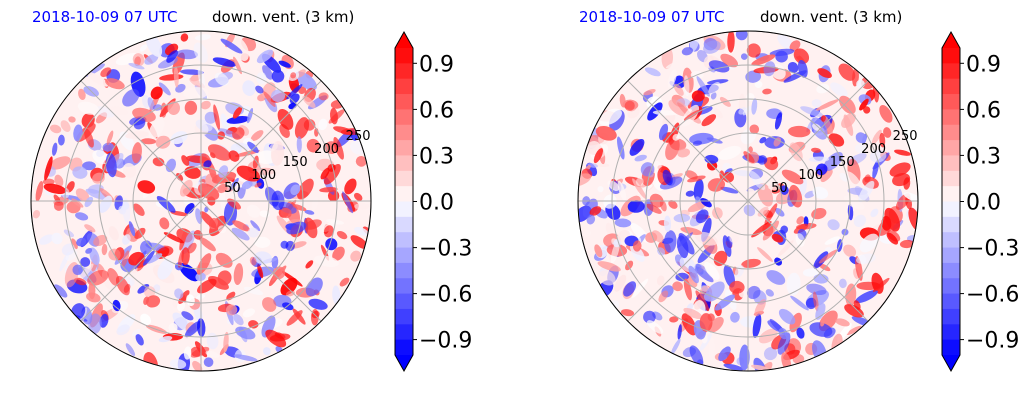 The image size is (1036, 401). What do you see at coordinates (992, 249) in the screenshot?
I see `colorbar-tick-label: −0.3` at bounding box center [992, 249].